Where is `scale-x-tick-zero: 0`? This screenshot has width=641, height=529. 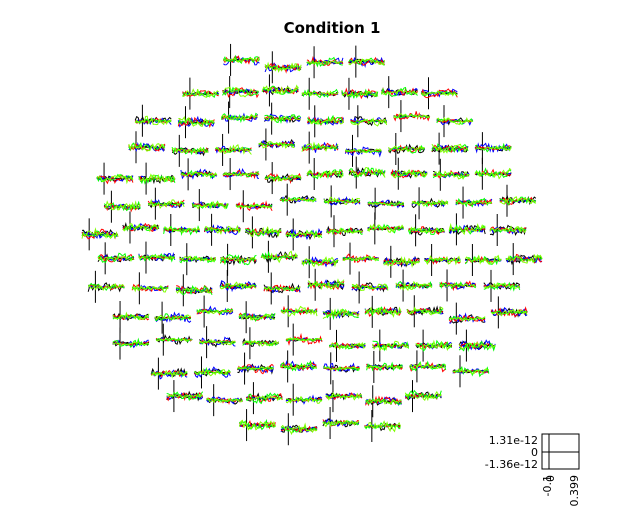 scale-x-tick-zero: 0 is located at coordinates (550, 478).